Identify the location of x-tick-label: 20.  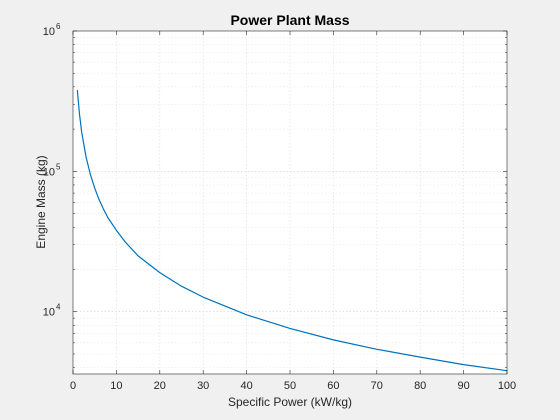
(160, 386).